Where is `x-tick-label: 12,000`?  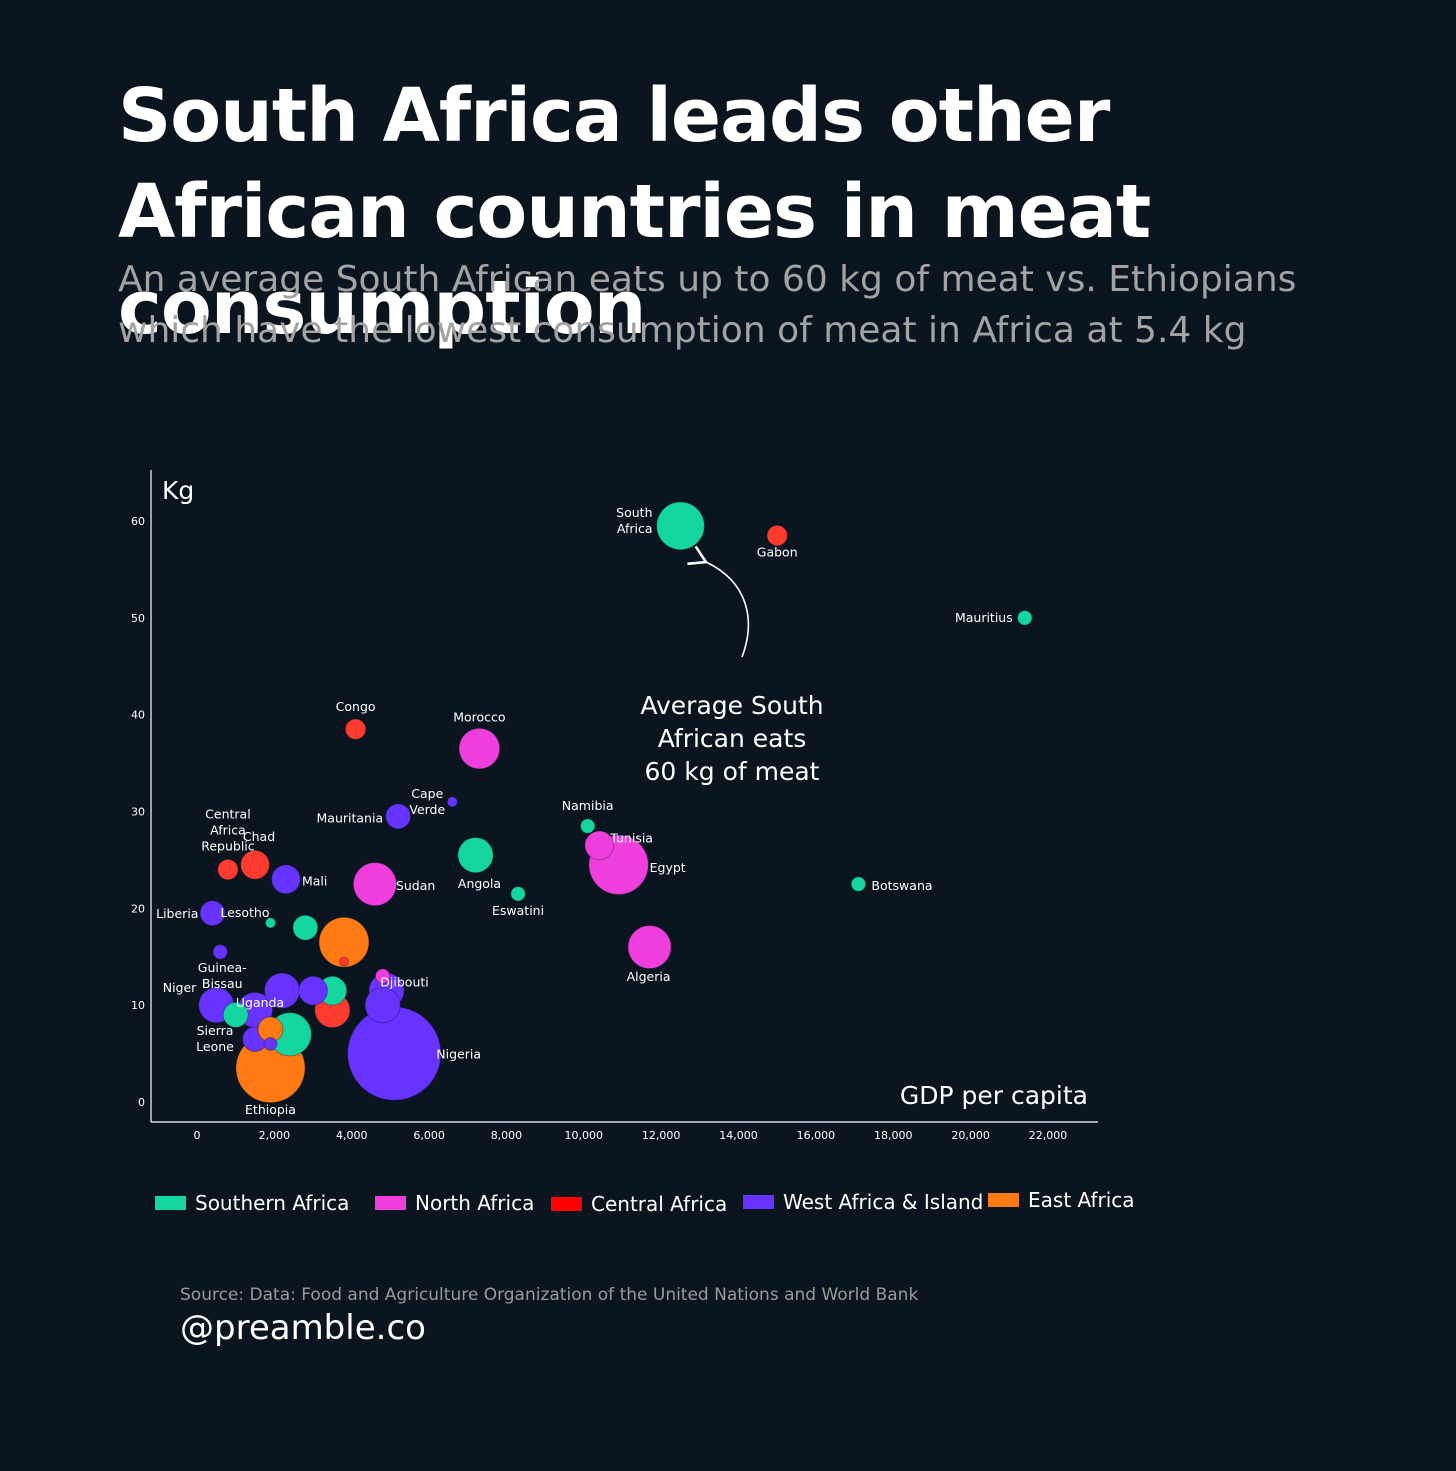
x-tick-label: 12,000 is located at coordinates (661, 1135).